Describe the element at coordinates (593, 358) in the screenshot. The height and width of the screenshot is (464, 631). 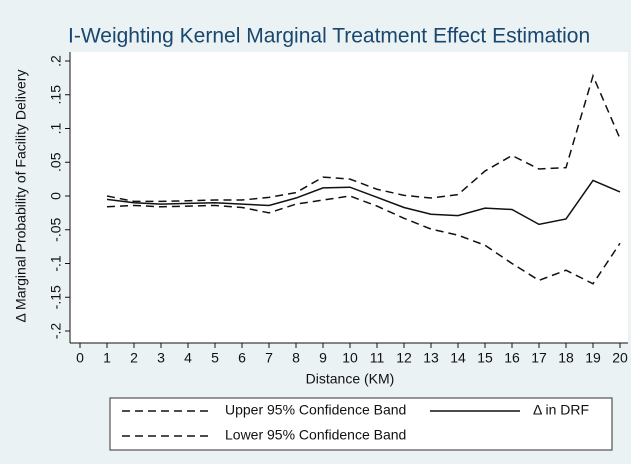
I see `x-tick-label: 19` at that location.